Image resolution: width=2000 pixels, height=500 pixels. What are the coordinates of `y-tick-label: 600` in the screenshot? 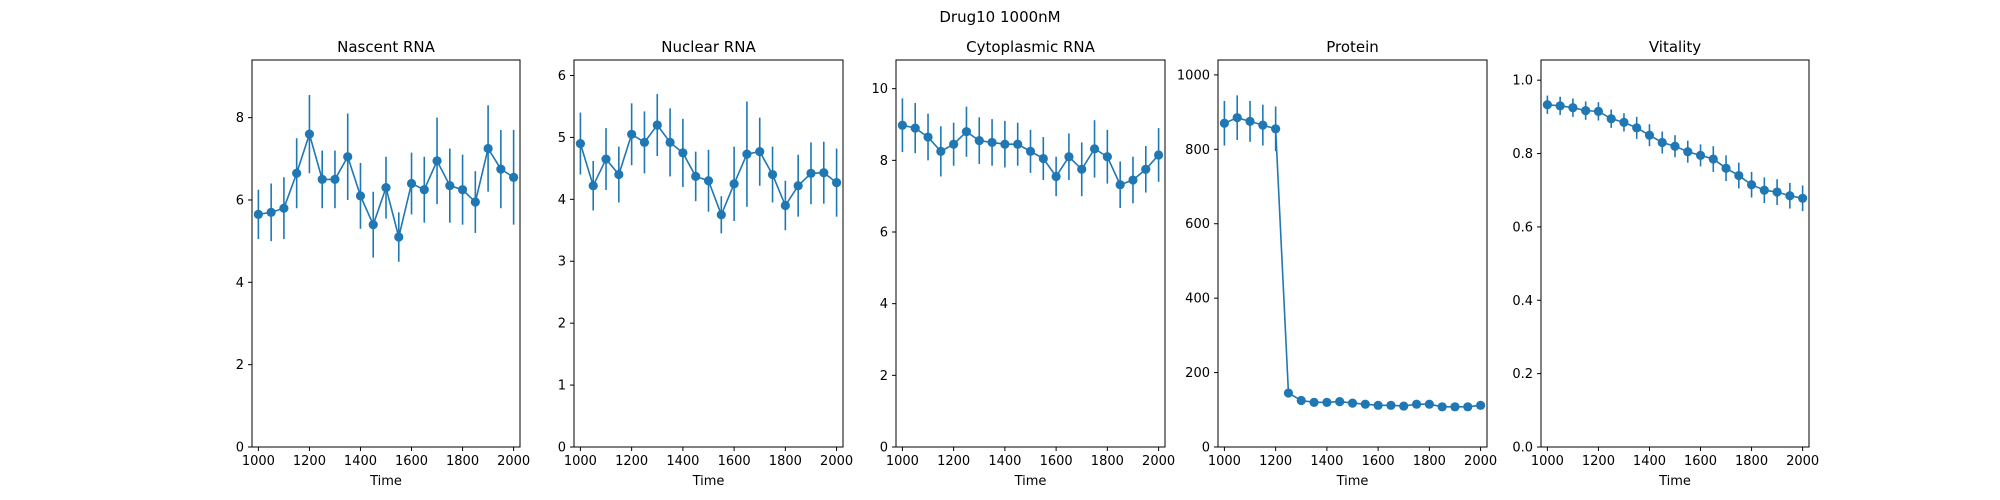 It's located at (1197, 224).